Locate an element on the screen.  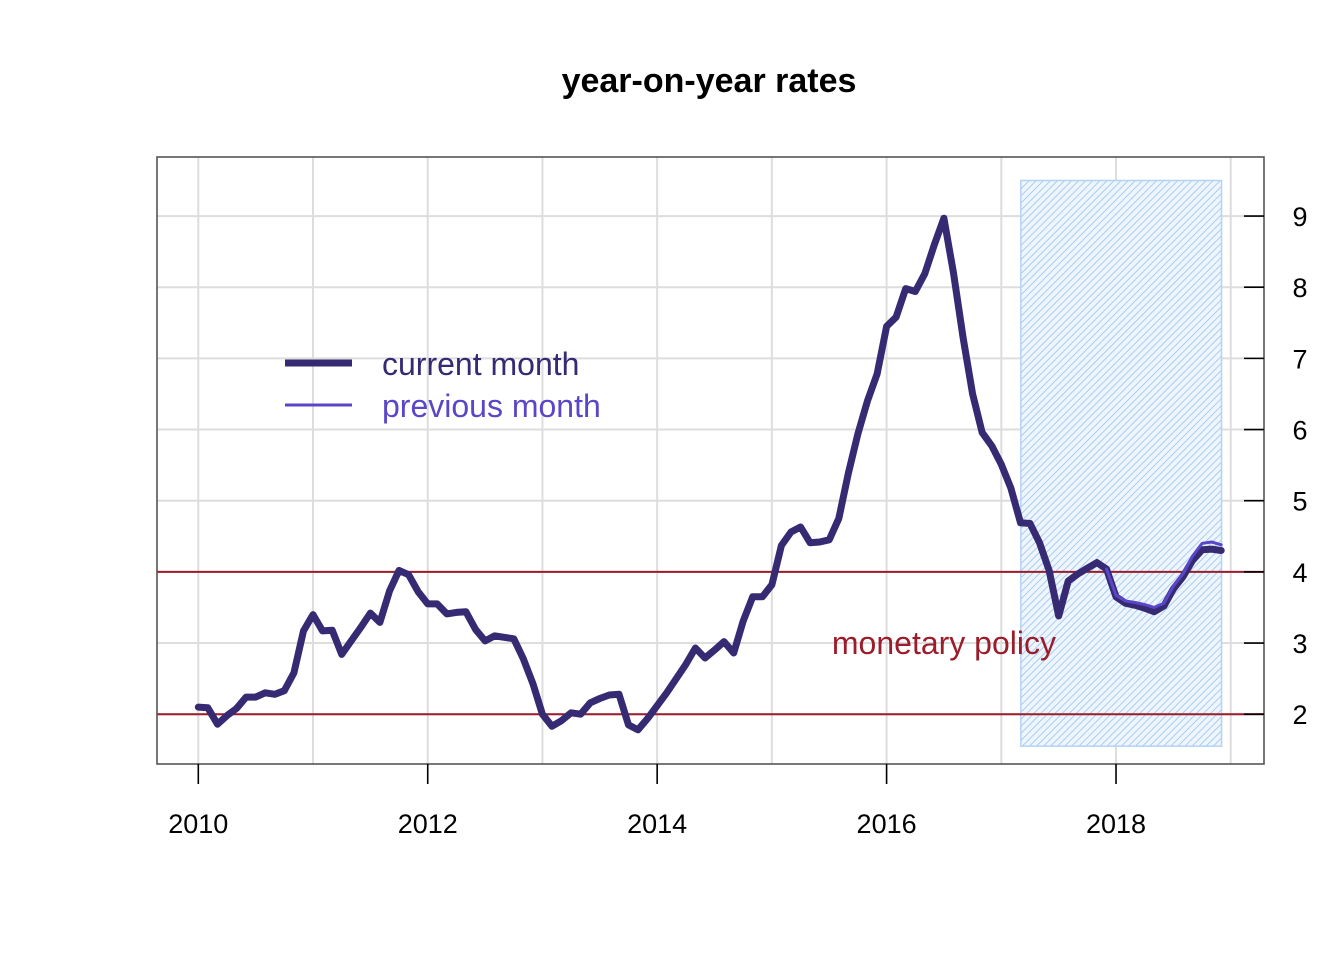
legend-label-current-month: current month is located at coordinates (480, 364).